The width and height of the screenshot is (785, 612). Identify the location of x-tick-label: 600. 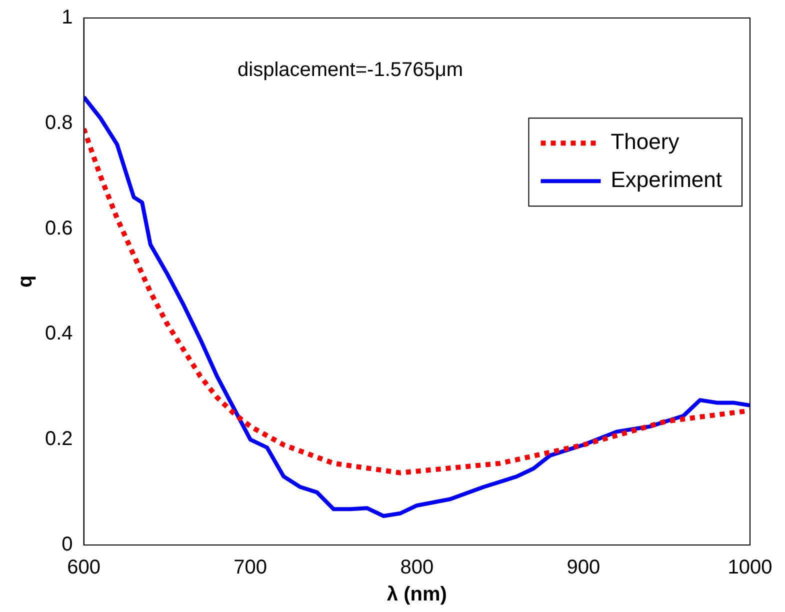
(83, 567).